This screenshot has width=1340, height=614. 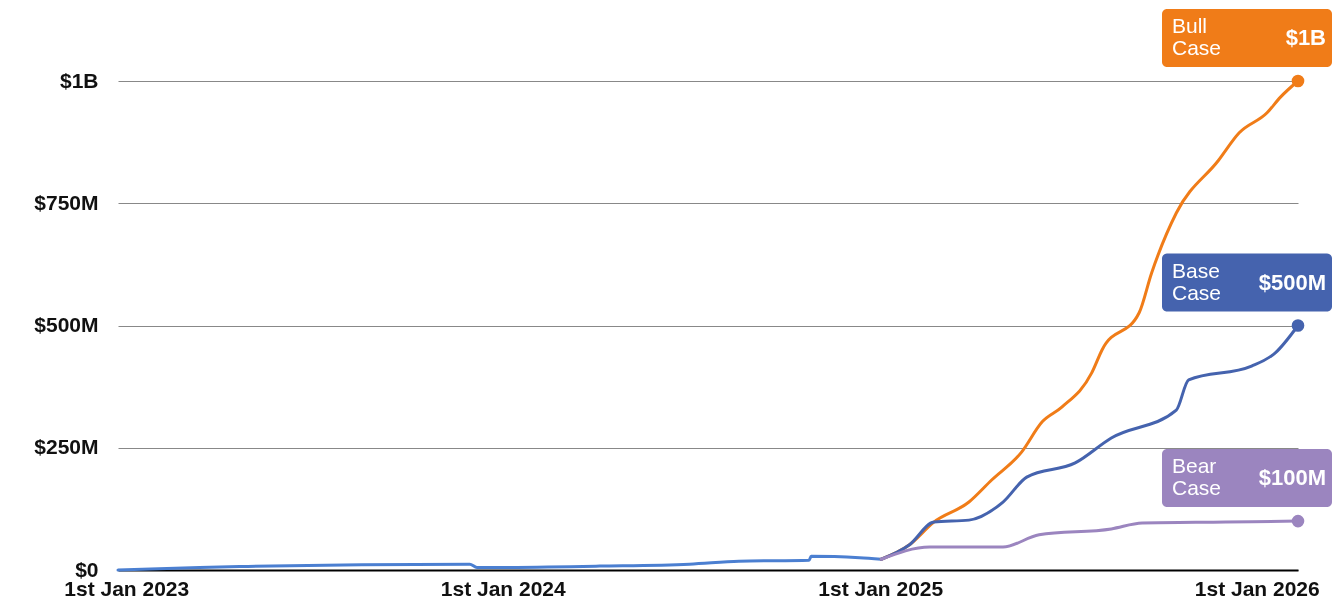 What do you see at coordinates (1257, 588) in the screenshot?
I see `x-tick-label: 1st Jan 2026` at bounding box center [1257, 588].